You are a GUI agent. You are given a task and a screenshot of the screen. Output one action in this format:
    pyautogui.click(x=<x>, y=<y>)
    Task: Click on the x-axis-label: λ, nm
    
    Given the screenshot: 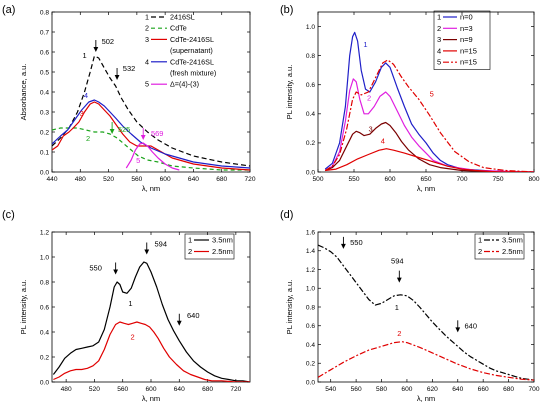 What is the action you would take?
    pyautogui.click(x=151, y=398)
    